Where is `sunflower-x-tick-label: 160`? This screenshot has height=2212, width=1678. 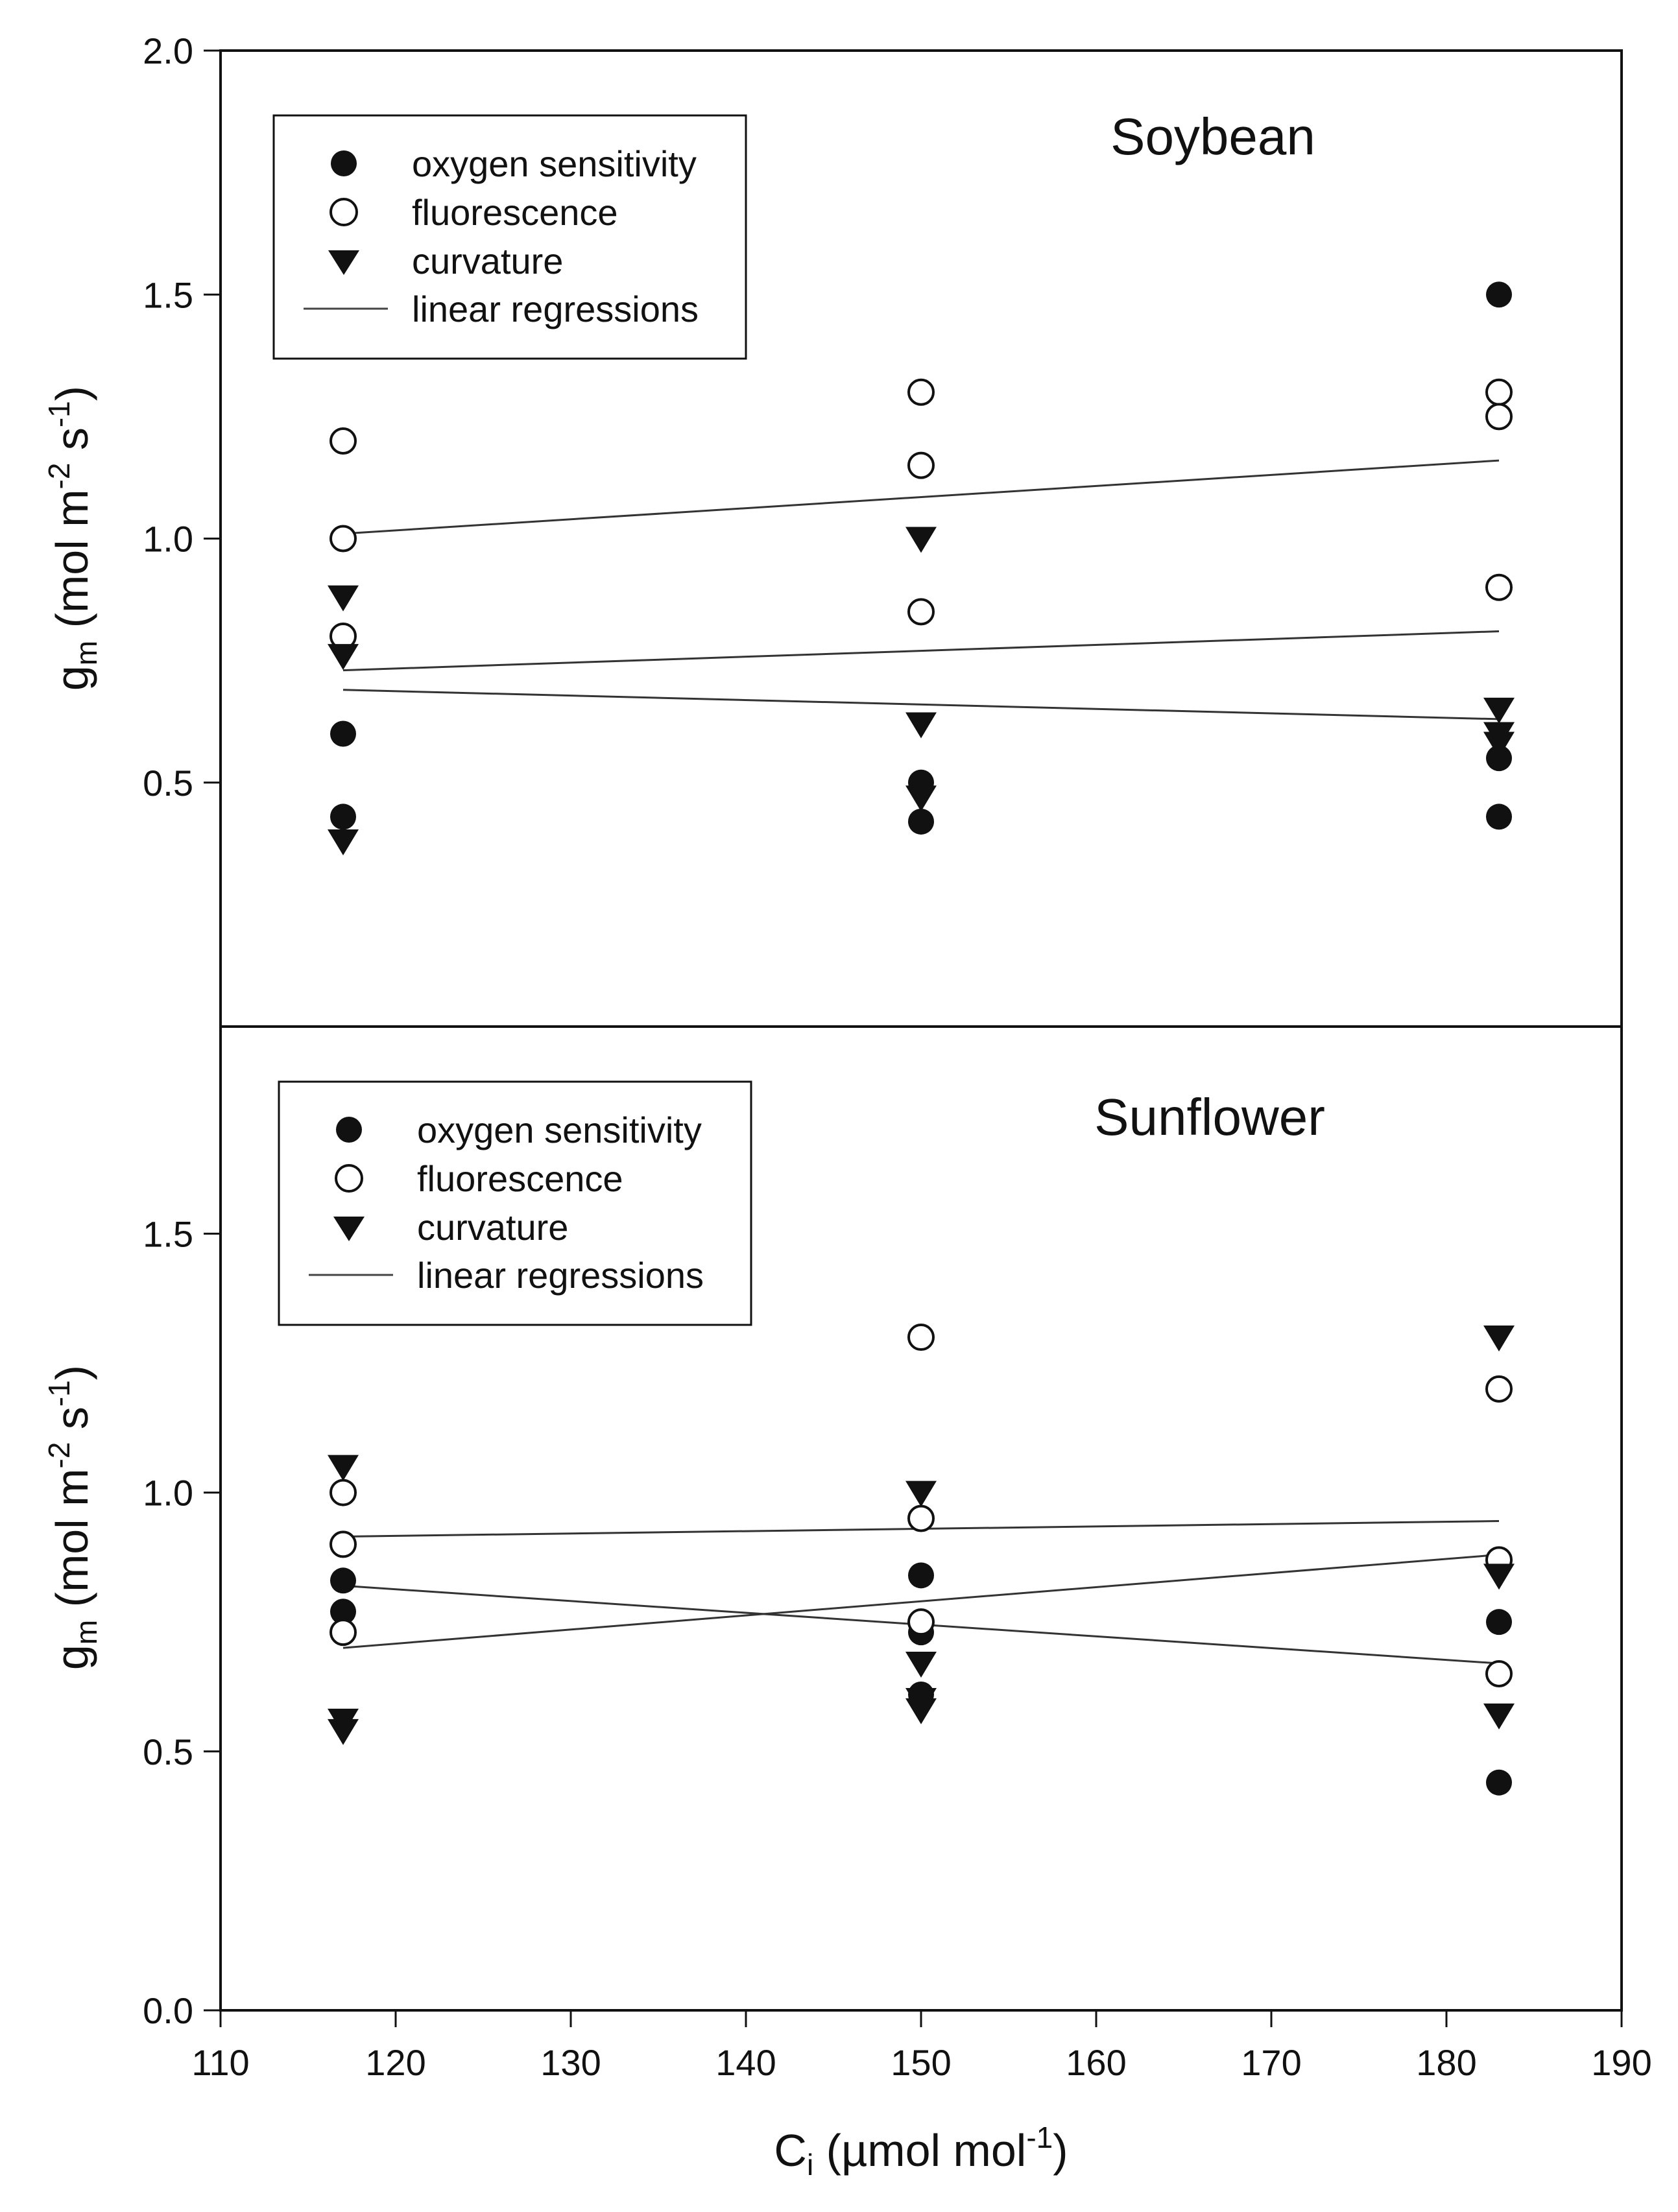 sunflower-x-tick-label: 160 is located at coordinates (1096, 2062).